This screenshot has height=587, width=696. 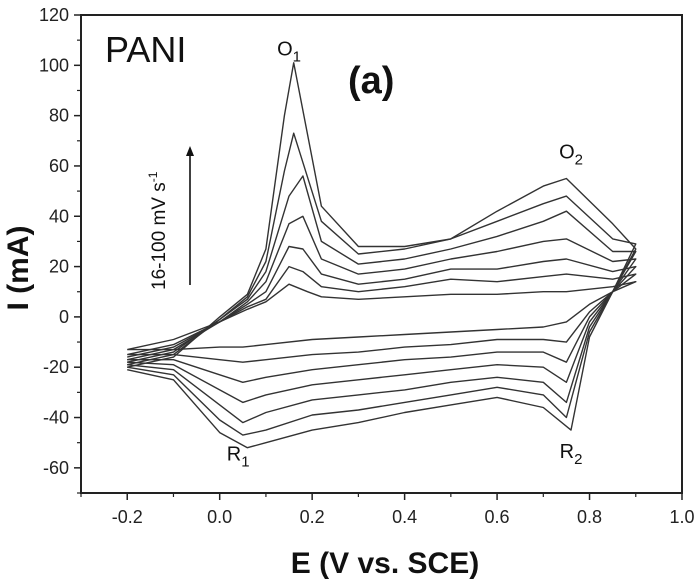 I want to click on x-tick-label: 0.8, so click(x=589, y=517).